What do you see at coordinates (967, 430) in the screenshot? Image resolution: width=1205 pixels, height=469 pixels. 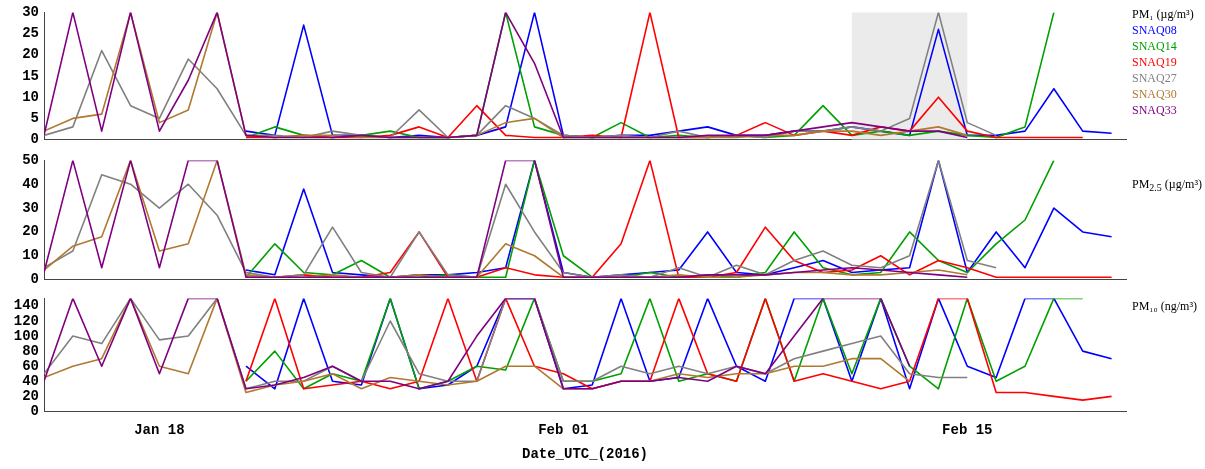 I see `x-tick-label: Feb 15` at bounding box center [967, 430].